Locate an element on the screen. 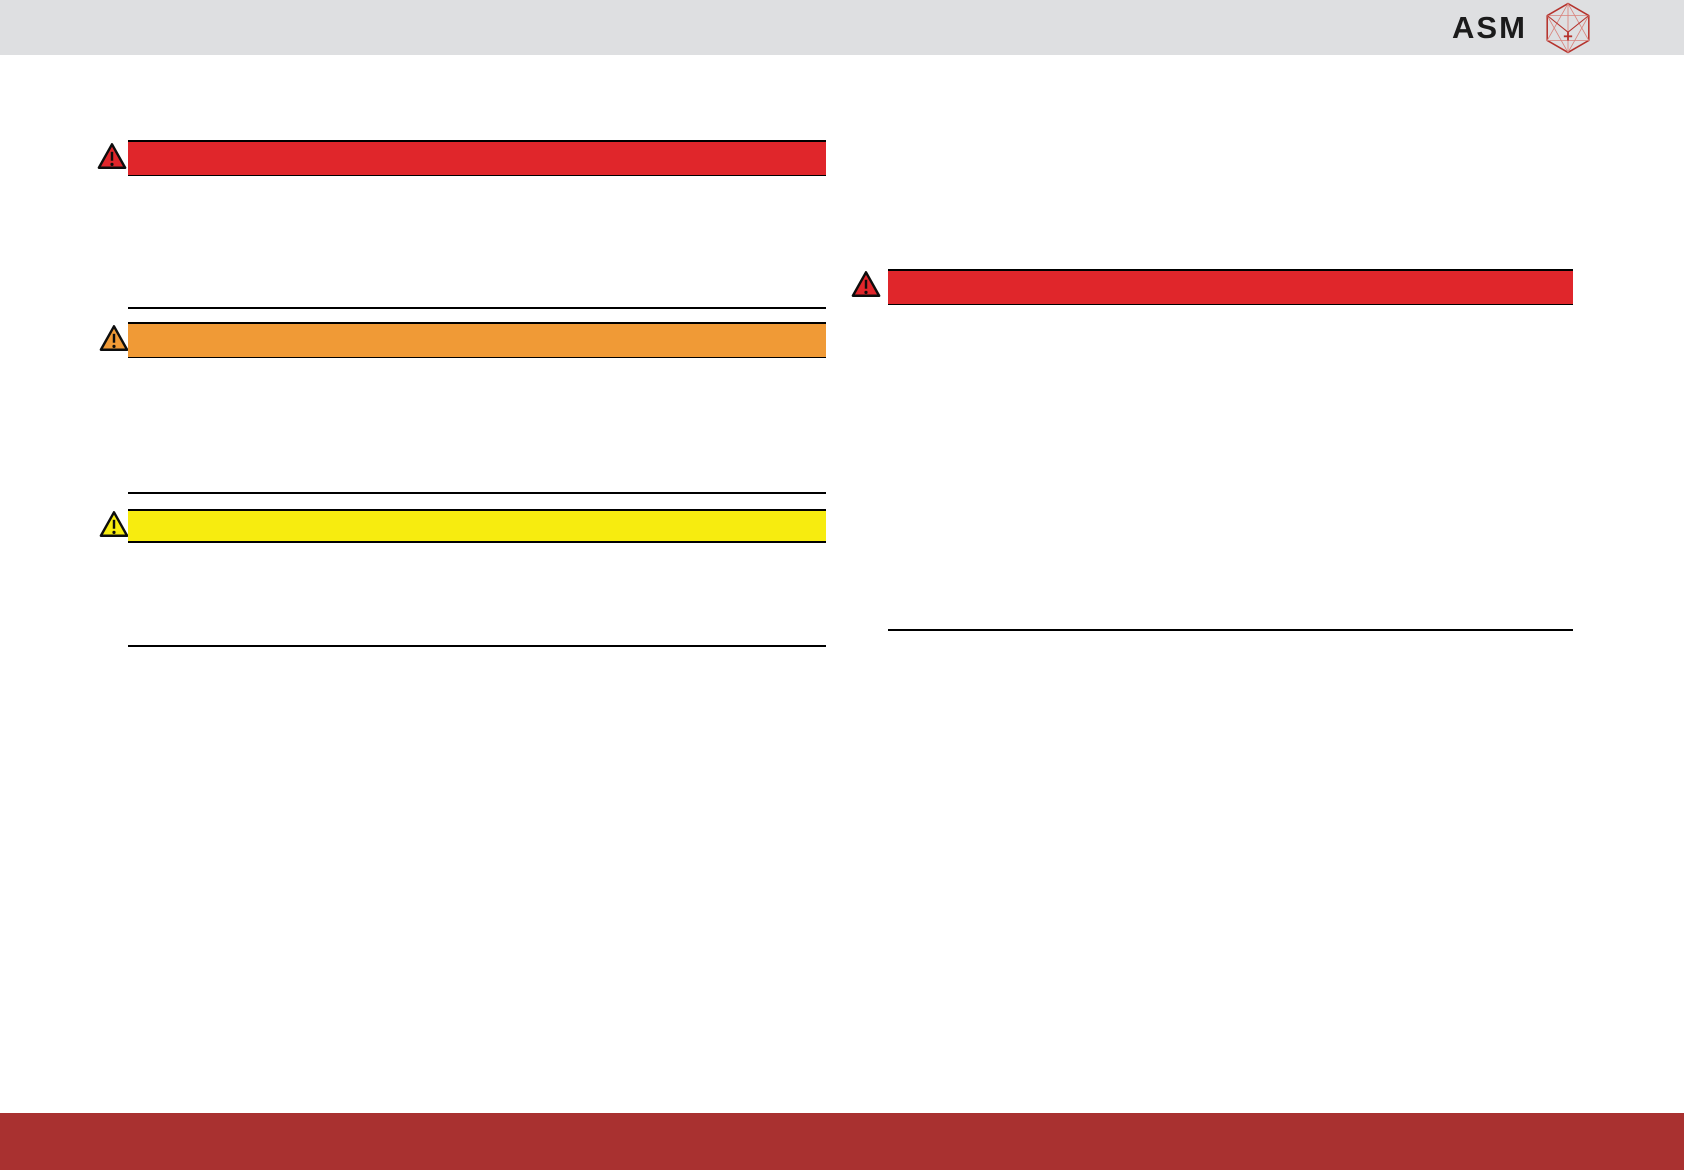 The image size is (1684, 1170). asm-logo: ASM is located at coordinates (1523, 27).